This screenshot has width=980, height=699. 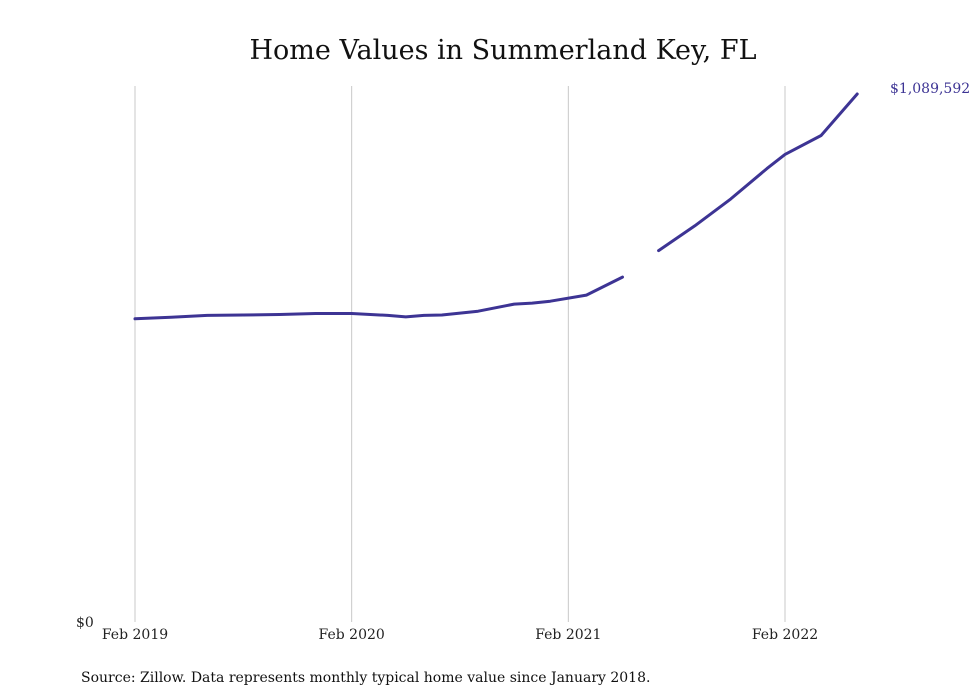 What do you see at coordinates (502, 50) in the screenshot?
I see `chart-title: Home Values in Summerland Key, FL` at bounding box center [502, 50].